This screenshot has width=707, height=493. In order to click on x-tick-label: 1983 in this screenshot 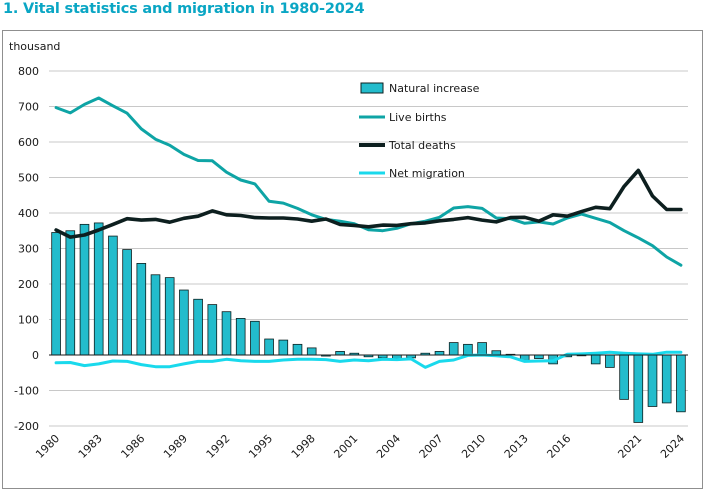, I will do `click(90, 446)`.